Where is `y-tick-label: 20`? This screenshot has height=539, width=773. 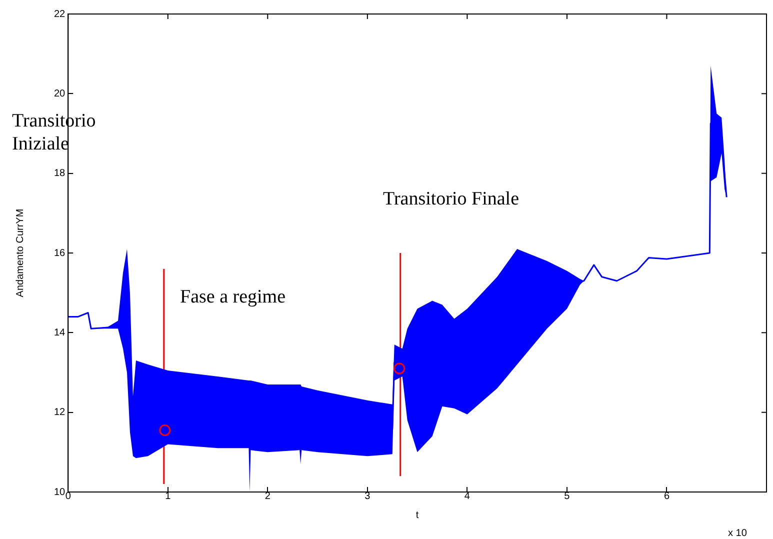 y-tick-label: 20 is located at coordinates (60, 94).